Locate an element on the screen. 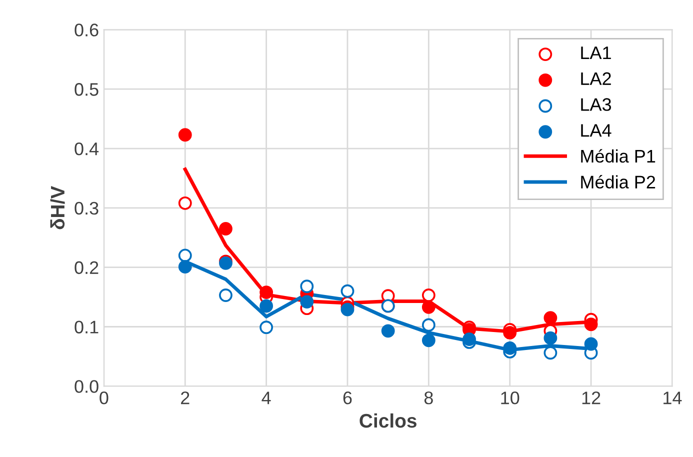 This screenshot has height=457, width=693. x-tick-label: 2 is located at coordinates (185, 398).